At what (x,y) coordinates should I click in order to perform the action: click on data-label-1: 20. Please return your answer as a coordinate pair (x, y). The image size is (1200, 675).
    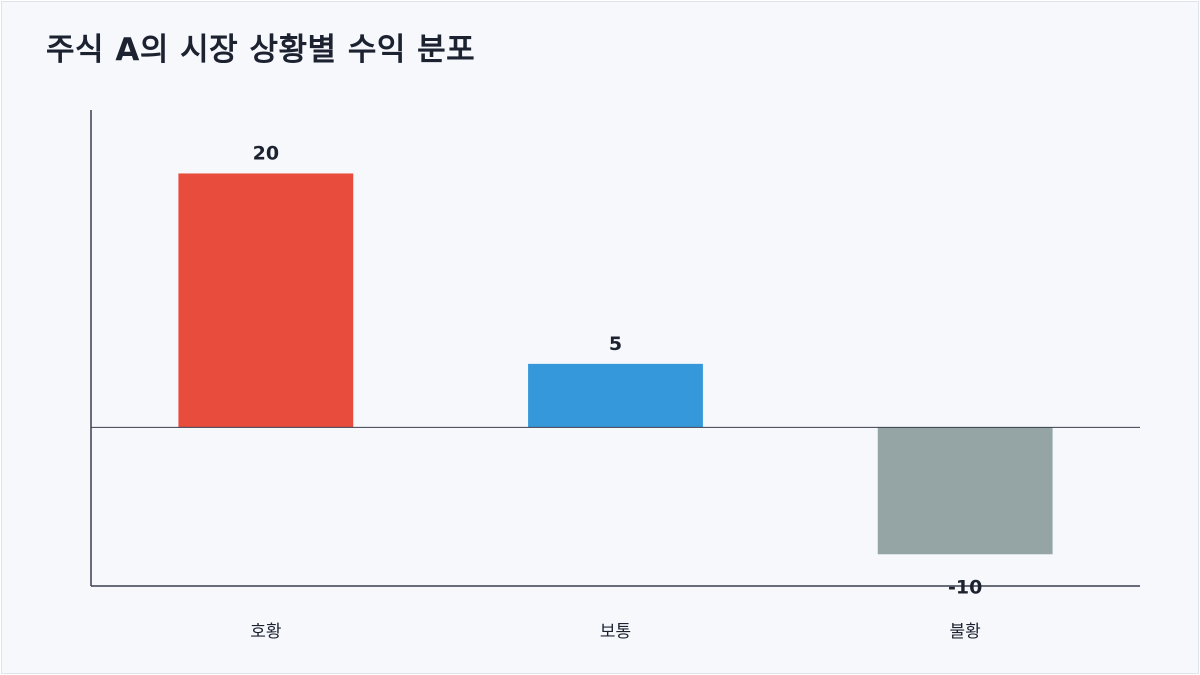
    Looking at the image, I should click on (266, 153).